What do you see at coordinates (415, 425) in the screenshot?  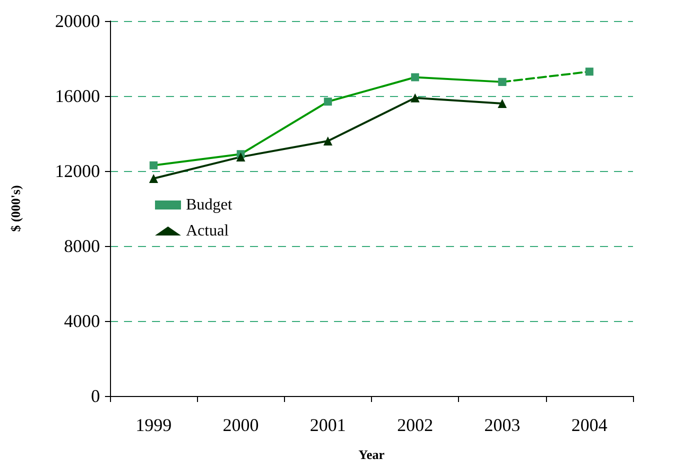 I see `x-tick-label: 2002` at bounding box center [415, 425].